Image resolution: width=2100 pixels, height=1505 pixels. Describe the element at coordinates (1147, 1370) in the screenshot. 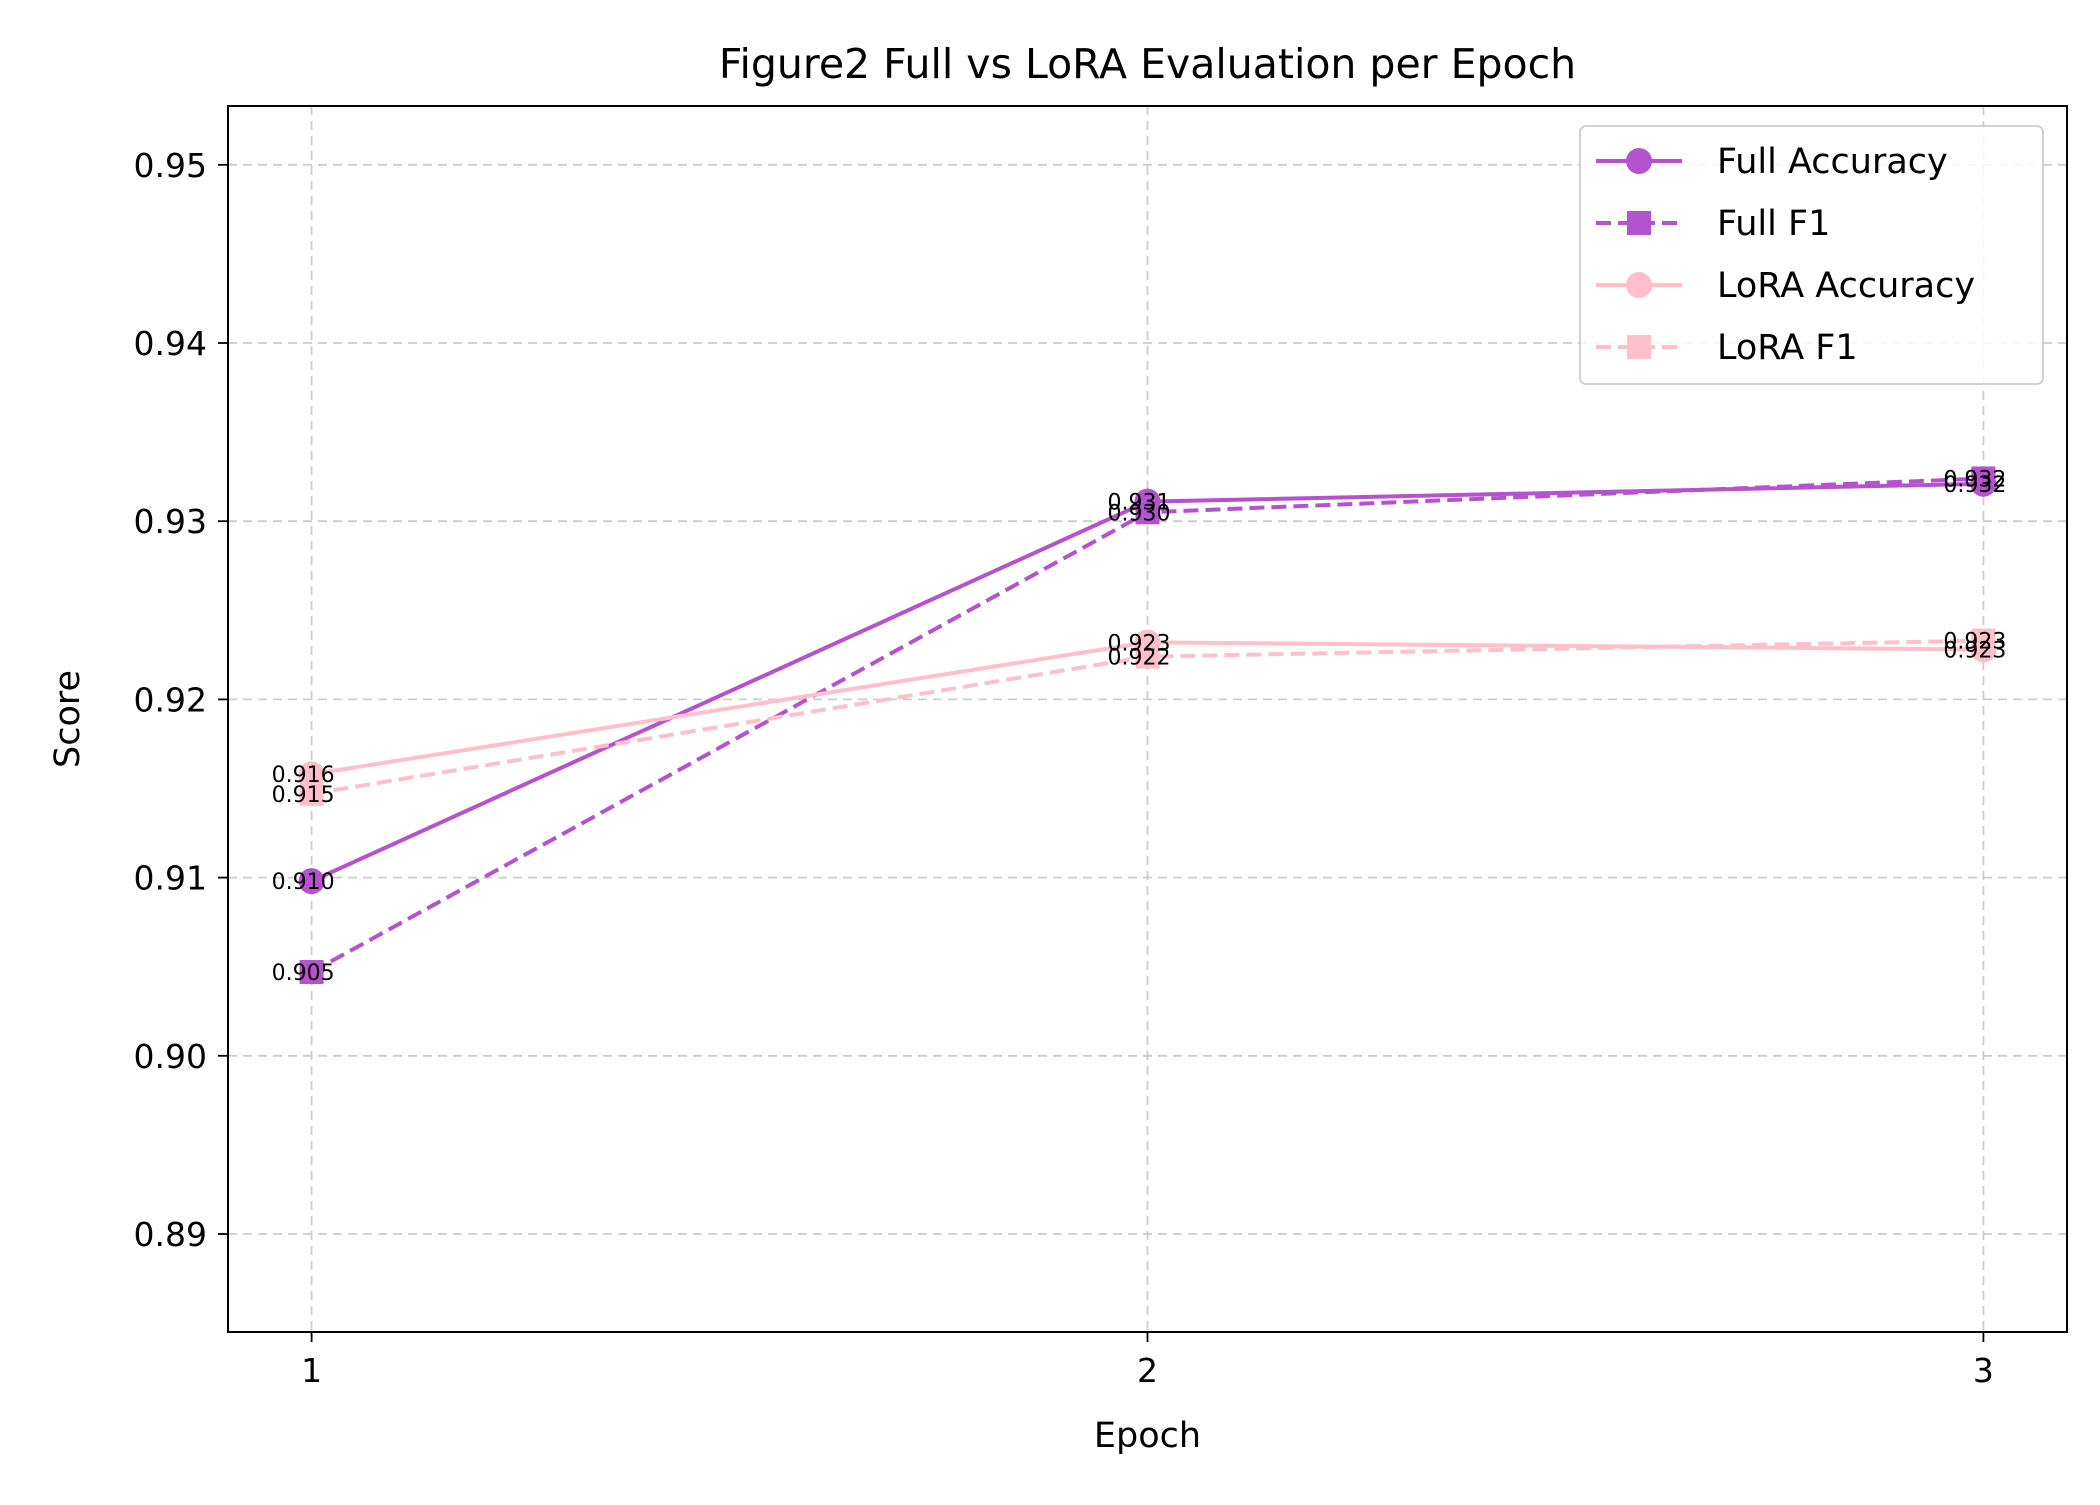

I see `x-tick-label: 2` at that location.